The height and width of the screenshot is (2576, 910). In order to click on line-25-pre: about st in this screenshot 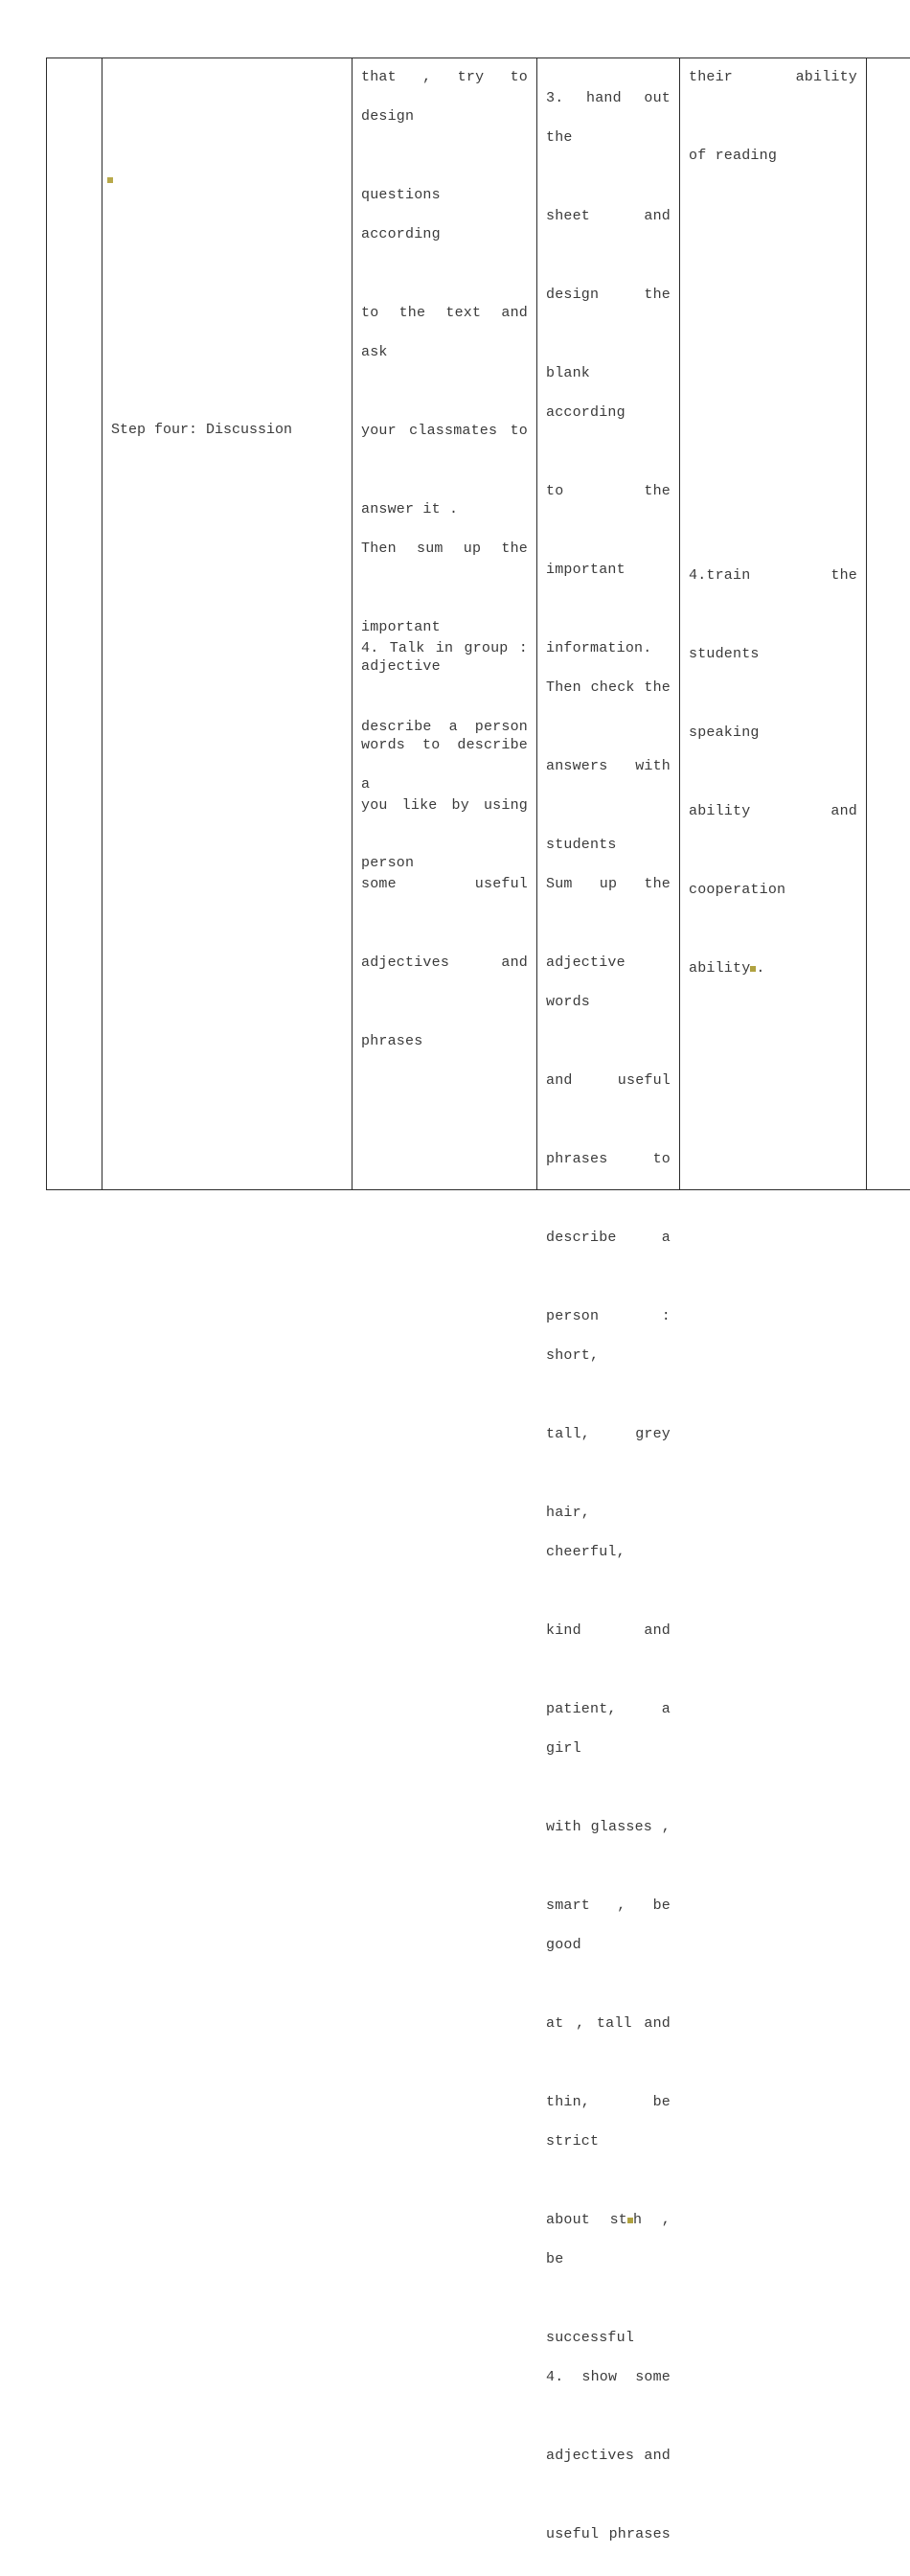, I will do `click(586, 2220)`.